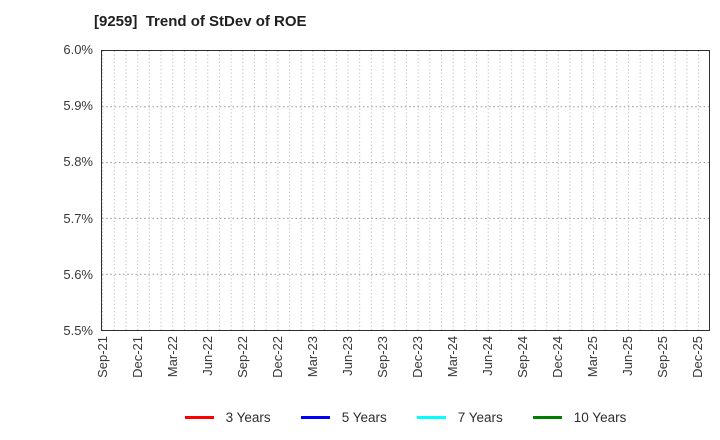  I want to click on chart-title: [9259] Trend of StDev of ROE, so click(200, 21).